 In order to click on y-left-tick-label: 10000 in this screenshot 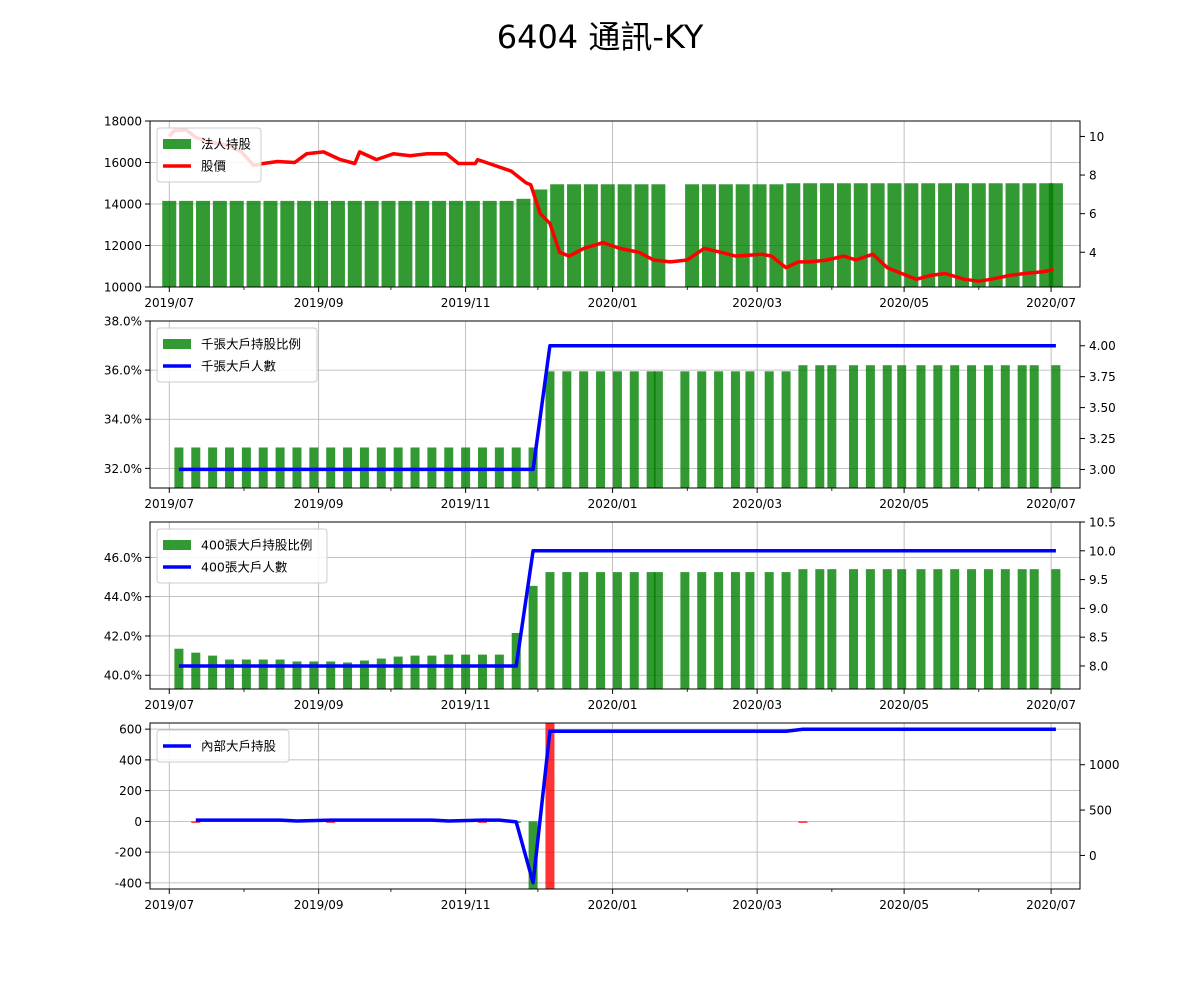, I will do `click(123, 288)`.